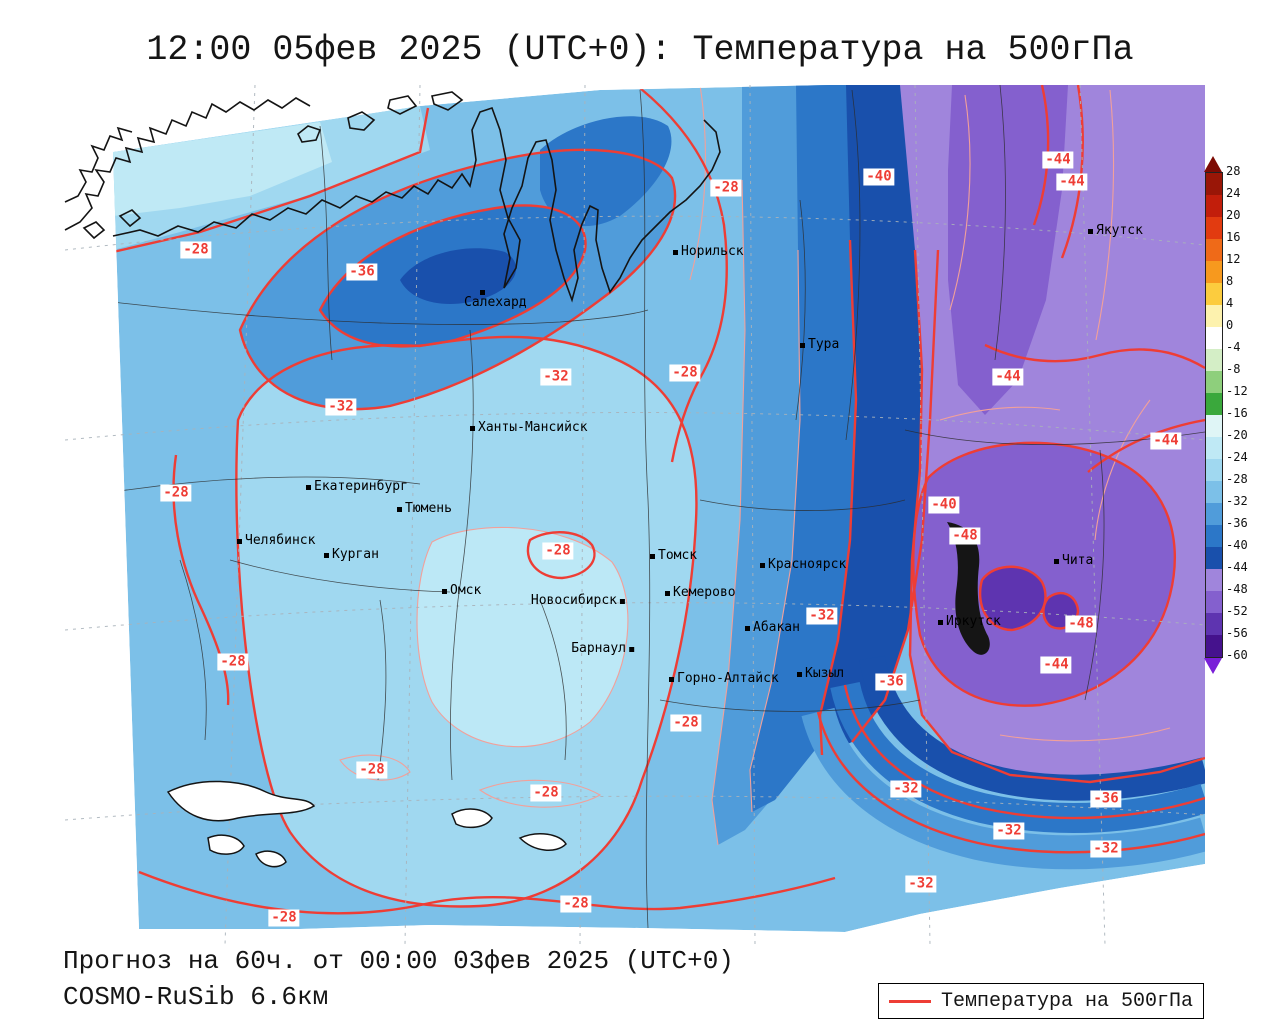 The image size is (1280, 1024). What do you see at coordinates (1237, 567) in the screenshot?
I see `colorbar-tick-label: -44` at bounding box center [1237, 567].